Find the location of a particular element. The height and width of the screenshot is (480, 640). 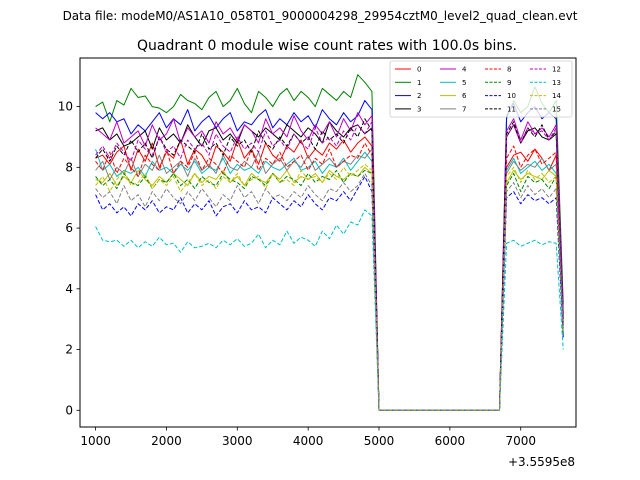

legend-label-2: 2 is located at coordinates (419, 96).